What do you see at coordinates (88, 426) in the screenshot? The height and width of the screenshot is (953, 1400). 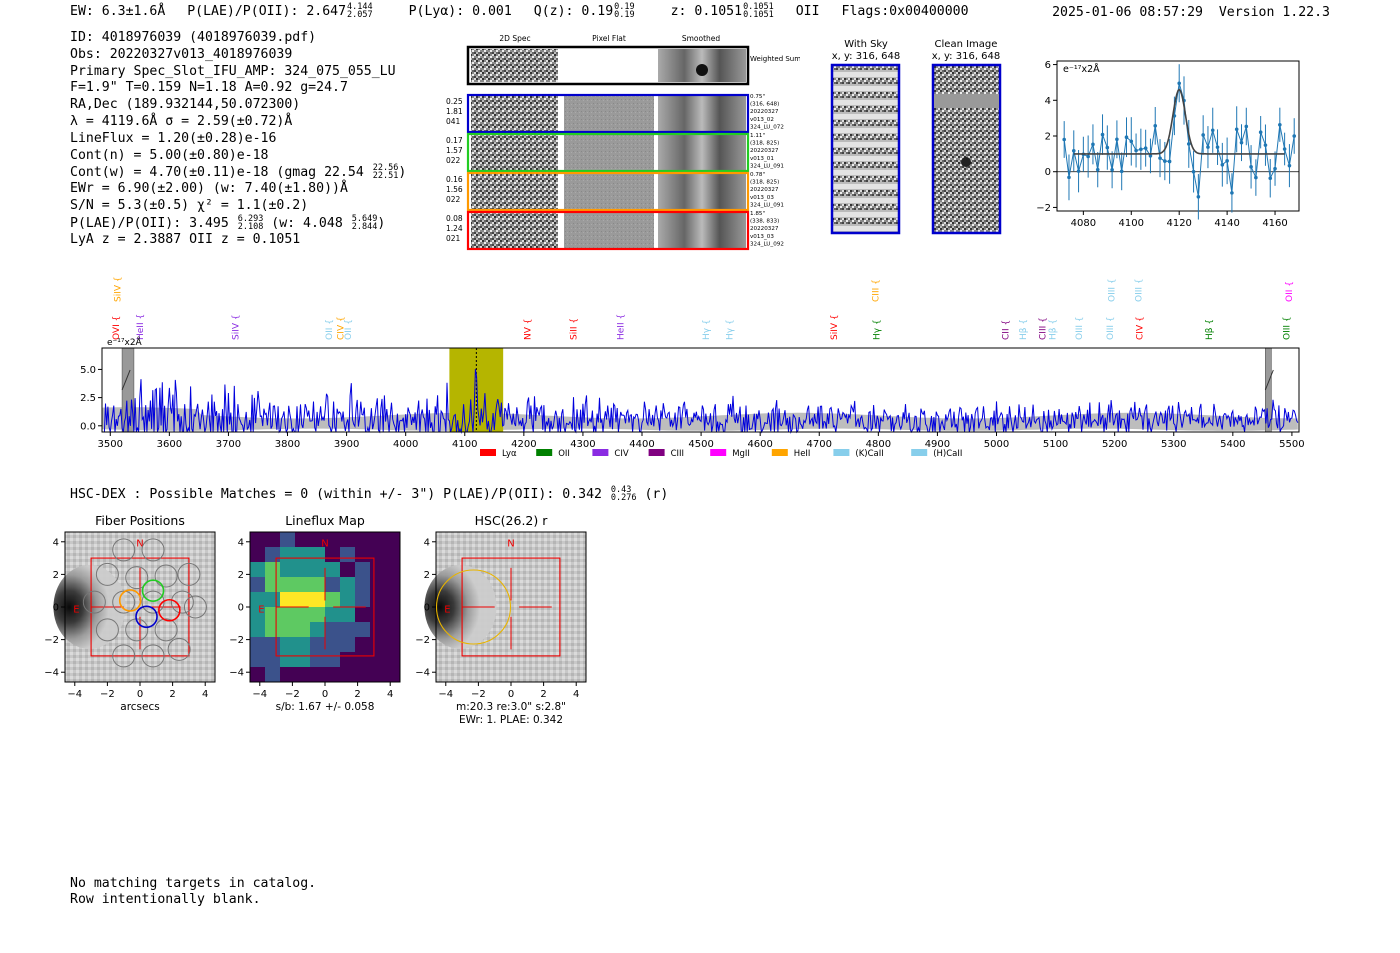 I see `spectrum-y-tick-label: 0.0` at bounding box center [88, 426].